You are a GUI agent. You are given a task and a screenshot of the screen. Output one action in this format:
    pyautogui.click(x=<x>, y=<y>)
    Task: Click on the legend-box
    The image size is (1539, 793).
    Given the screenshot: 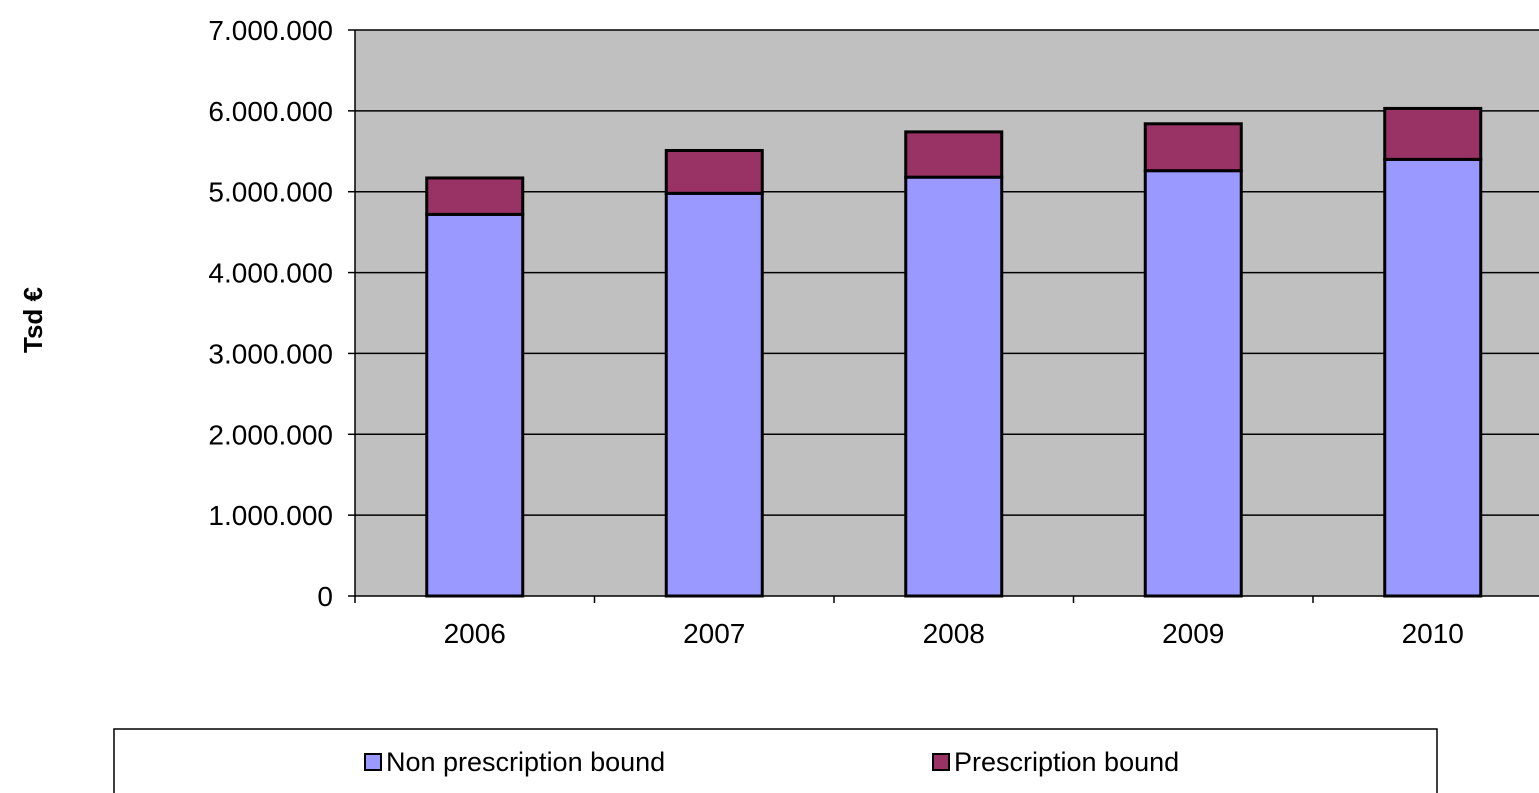 What is the action you would take?
    pyautogui.click(x=775, y=760)
    